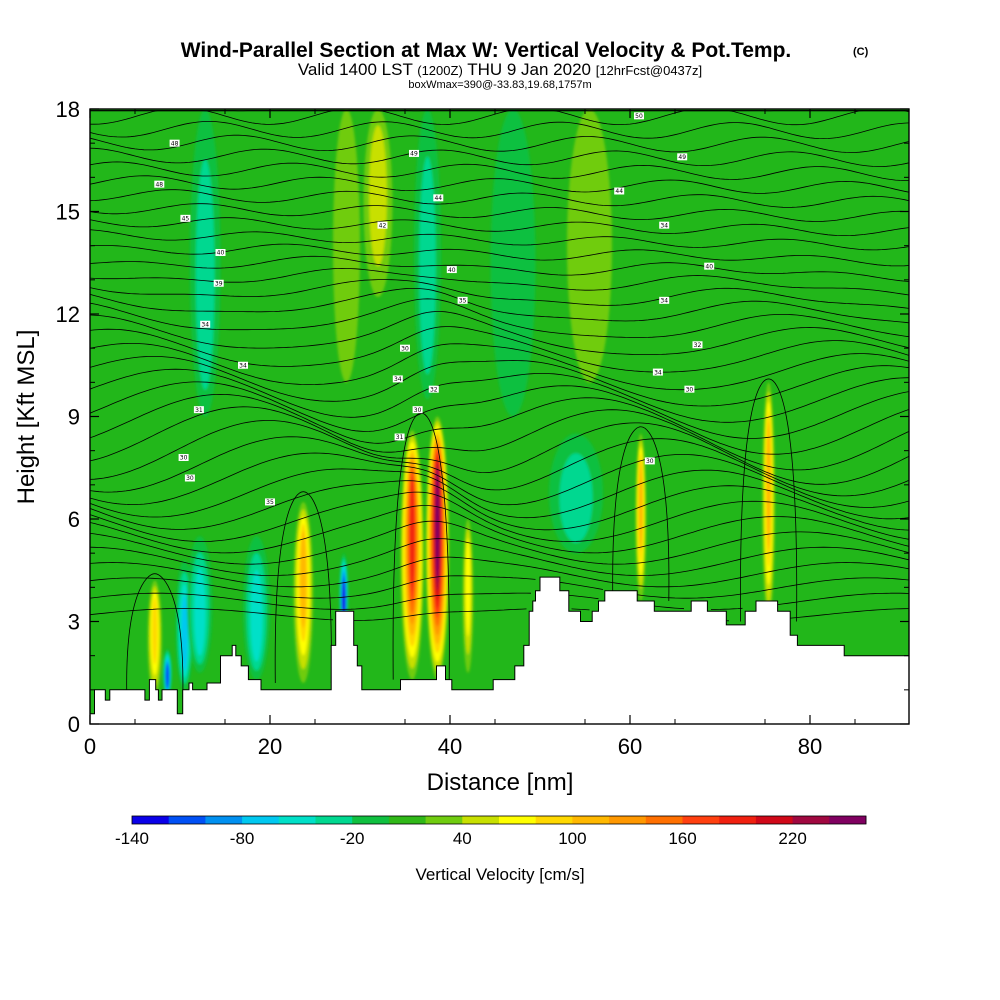  I want to click on isentrope-label-17: 34, so click(398, 379).